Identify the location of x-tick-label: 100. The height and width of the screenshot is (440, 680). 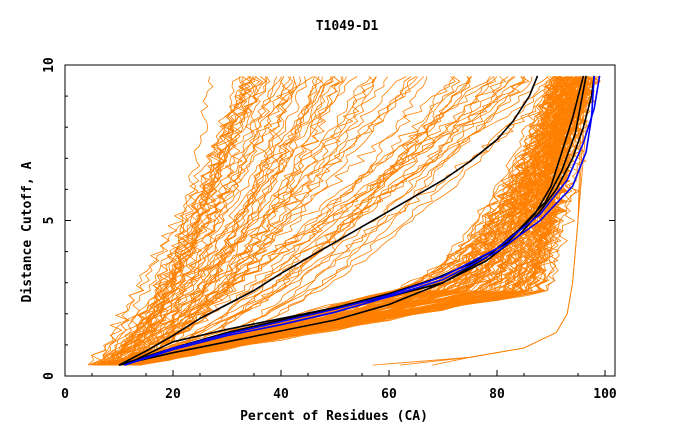
(605, 394).